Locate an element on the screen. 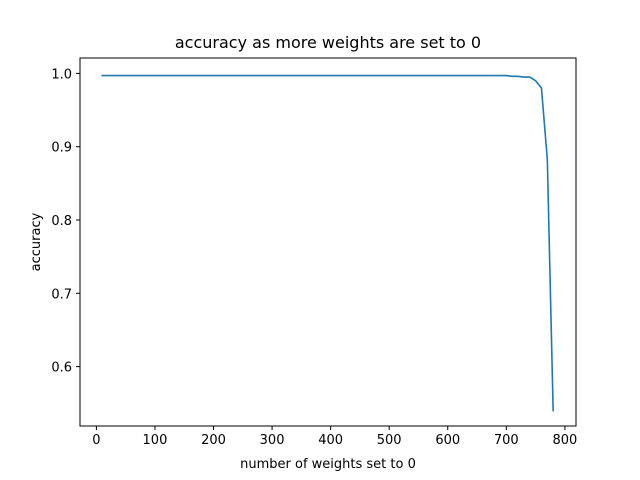  x-tick-label: 600 is located at coordinates (447, 440).